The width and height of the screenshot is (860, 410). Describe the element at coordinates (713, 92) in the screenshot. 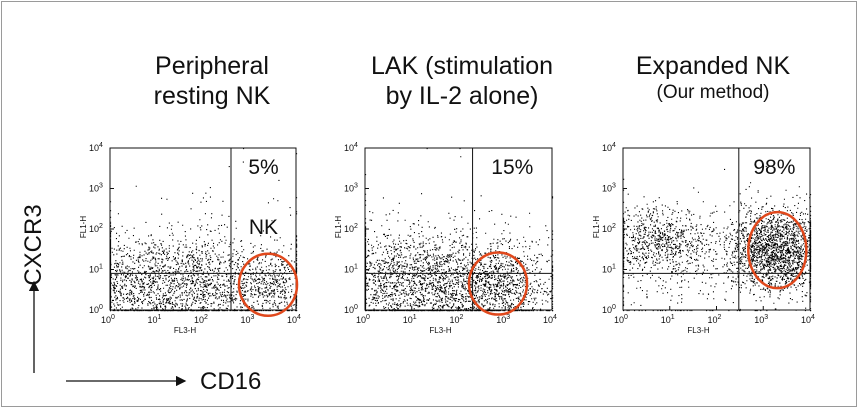

I see `panel-title-line2: (Our method)` at that location.